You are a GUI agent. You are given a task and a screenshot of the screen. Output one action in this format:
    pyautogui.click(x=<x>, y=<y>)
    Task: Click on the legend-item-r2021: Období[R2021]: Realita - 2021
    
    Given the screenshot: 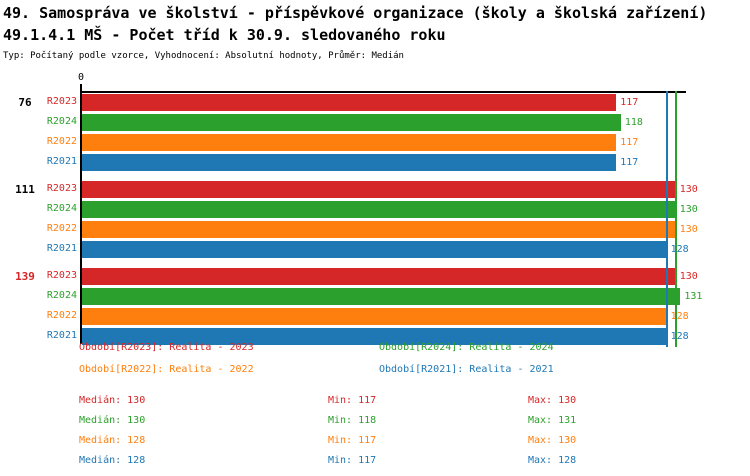 What is the action you would take?
    pyautogui.click(x=466, y=369)
    